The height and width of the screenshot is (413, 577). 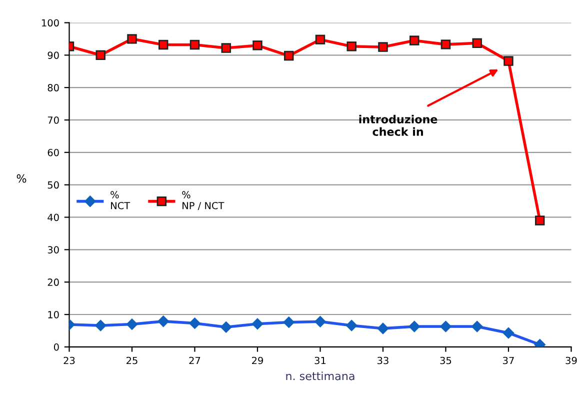 What do you see at coordinates (320, 376) in the screenshot?
I see `x-axis-title: n. settimana` at bounding box center [320, 376].